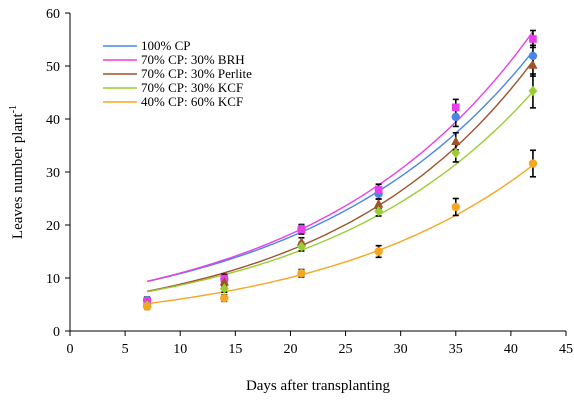  What do you see at coordinates (346, 349) in the screenshot?
I see `x-tick-label: 25` at bounding box center [346, 349].